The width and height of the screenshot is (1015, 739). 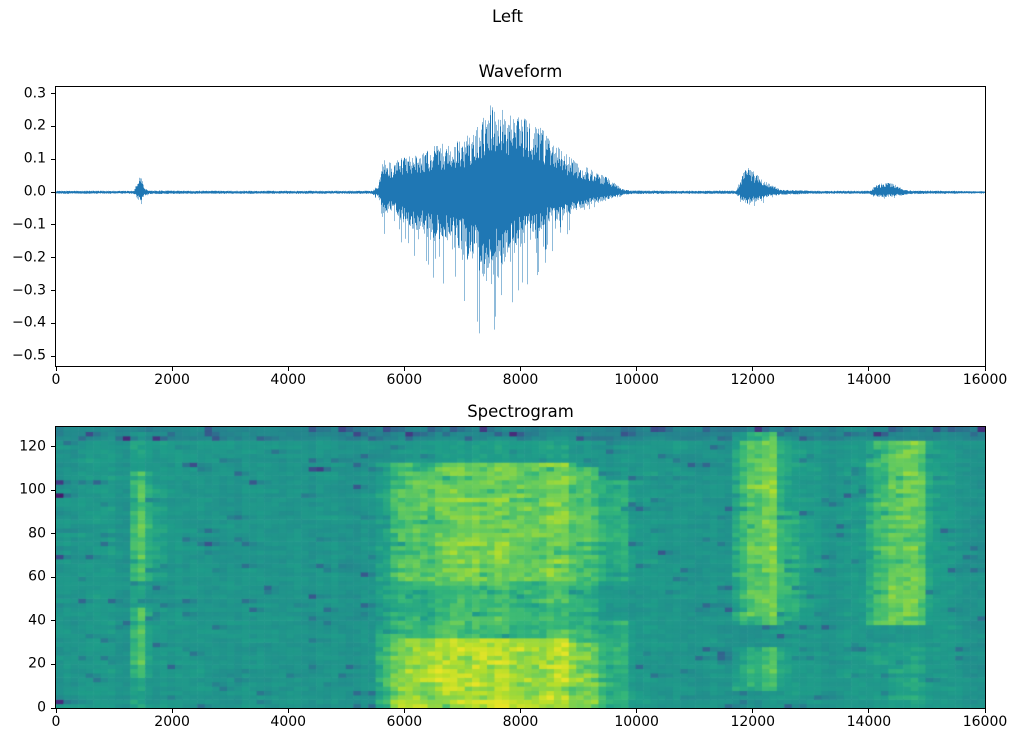 What do you see at coordinates (37, 533) in the screenshot?
I see `y-tick-label: 80` at bounding box center [37, 533].